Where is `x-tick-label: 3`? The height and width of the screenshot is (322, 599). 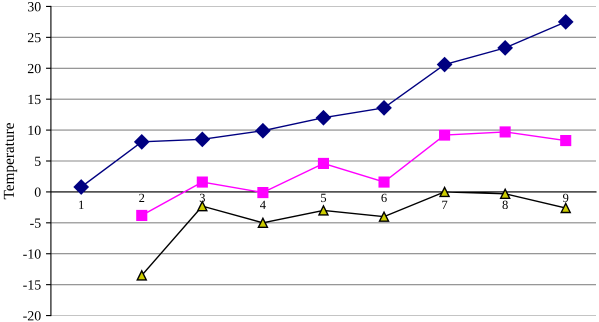
x-tick-label: 3 is located at coordinates (202, 198).